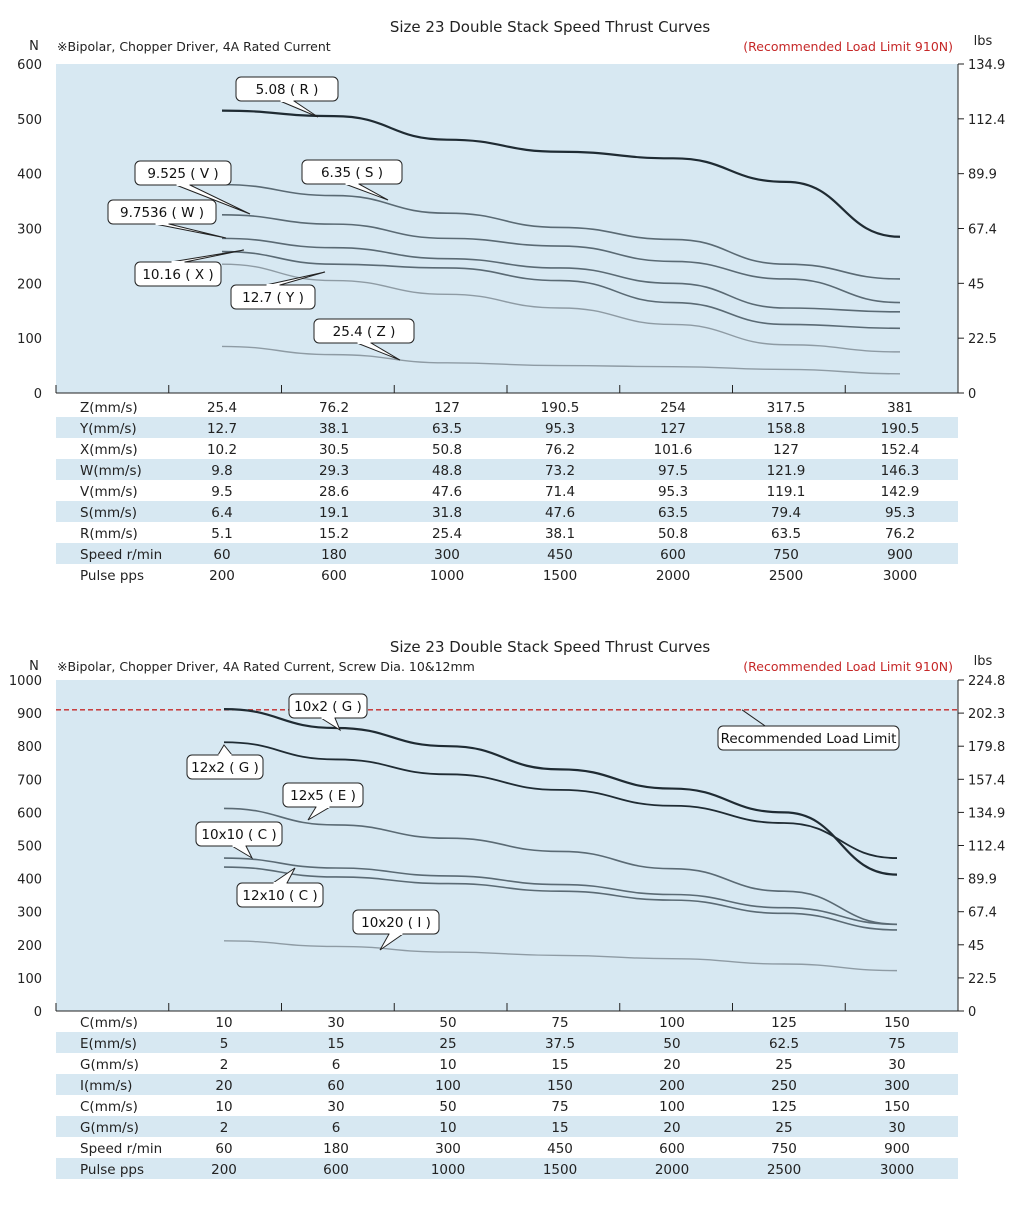 The height and width of the screenshot is (1226, 1021). What do you see at coordinates (336, 1128) in the screenshot?
I see `table-cell: 6` at bounding box center [336, 1128].